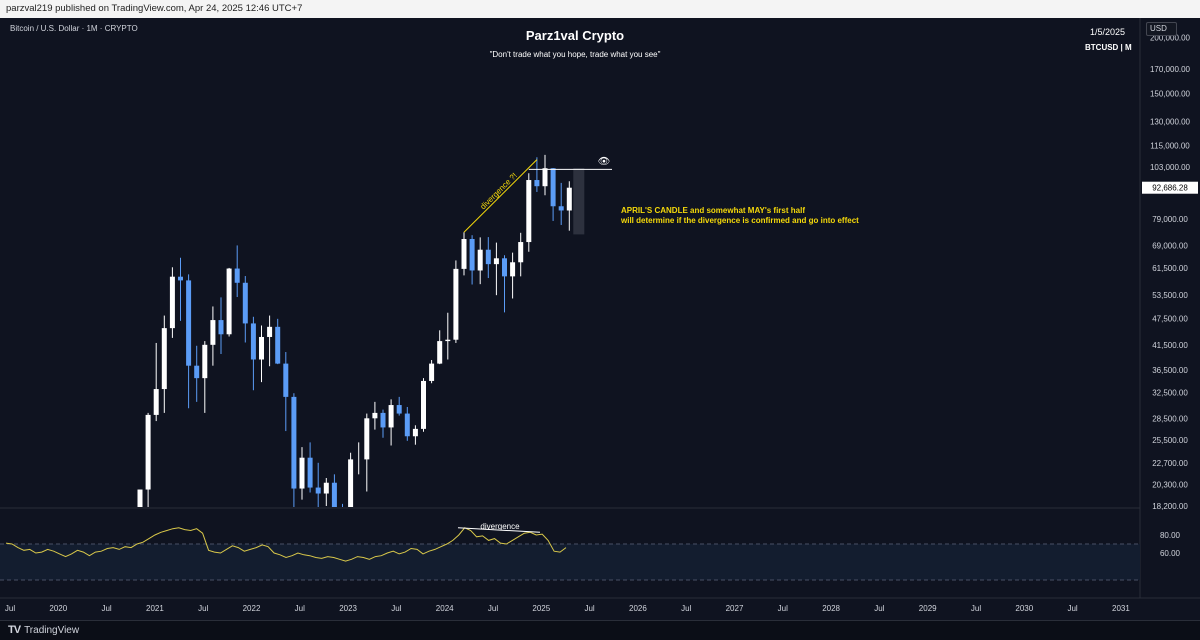 This screenshot has width=1200, height=640. Describe the element at coordinates (1024, 608) in the screenshot. I see `time-tick-label: 2030` at that location.